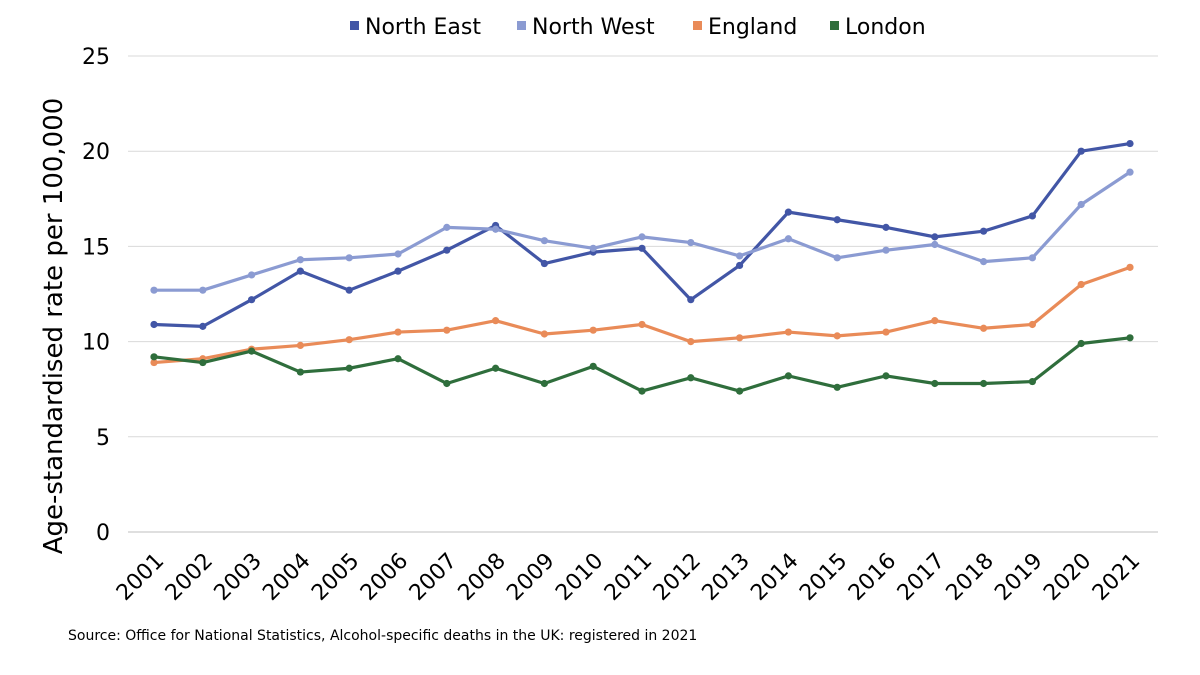 This screenshot has width=1200, height=675. Describe the element at coordinates (433, 577) in the screenshot. I see `x-tick-label: 2007` at that location.